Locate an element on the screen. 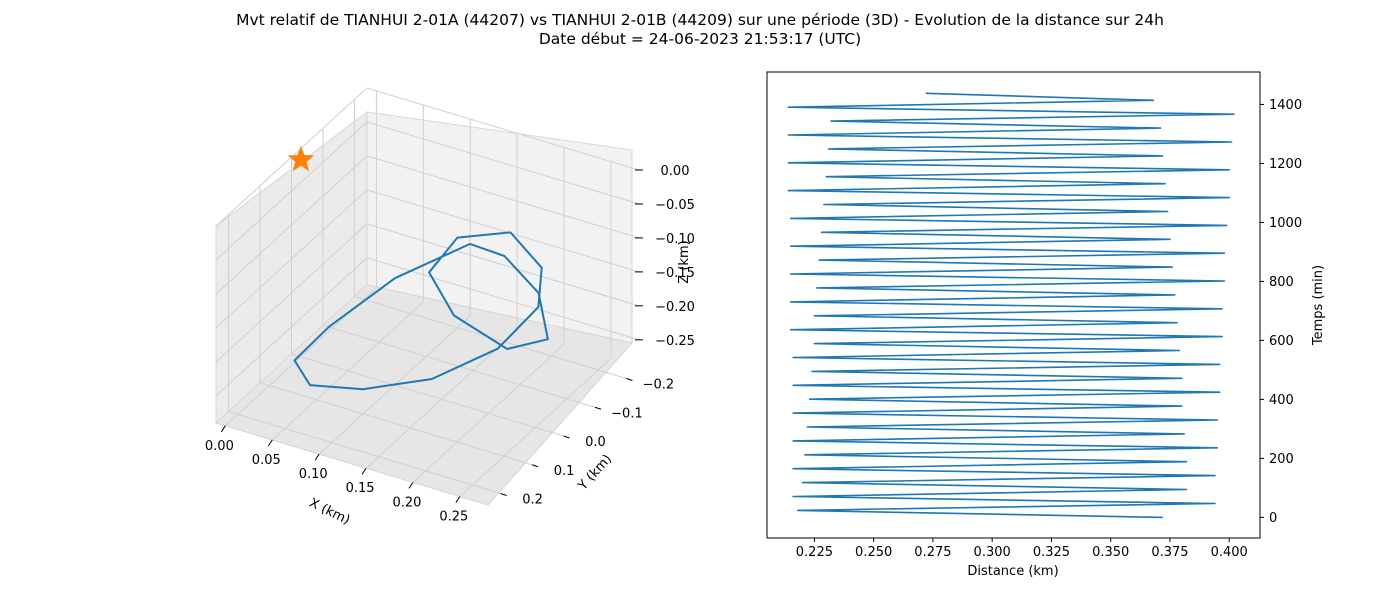 This screenshot has width=1400, height=600. tick-label-z: −0.05 is located at coordinates (675, 205).